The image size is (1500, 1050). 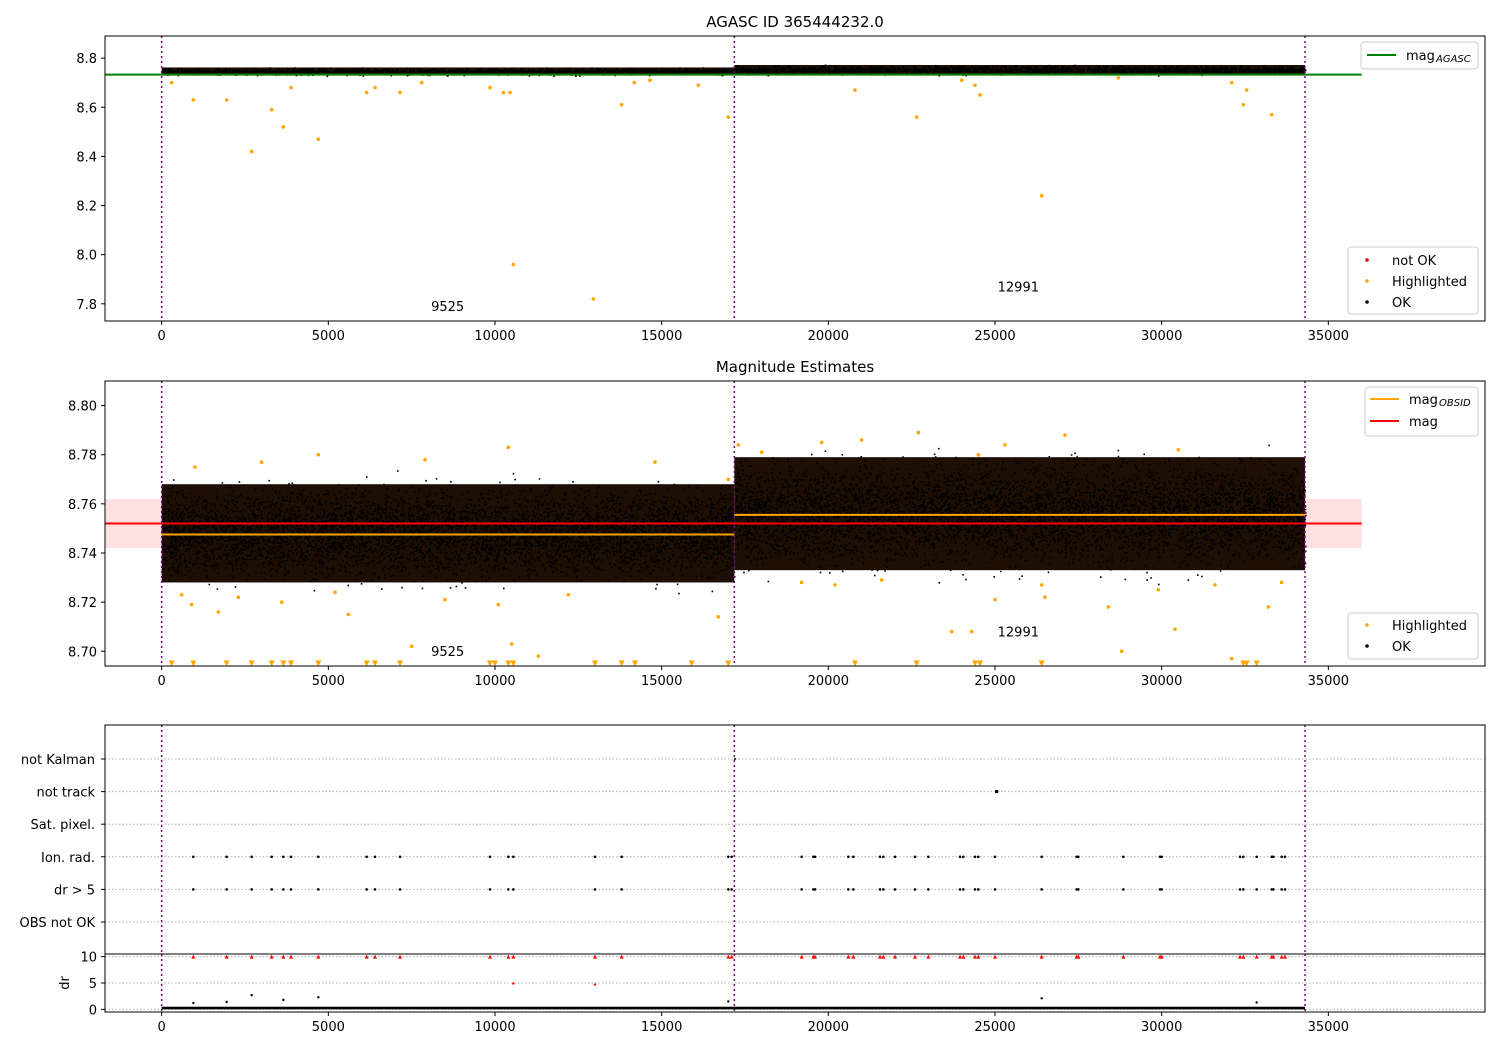 I want to click on y-tick-label: 8.72, so click(x=82, y=603).